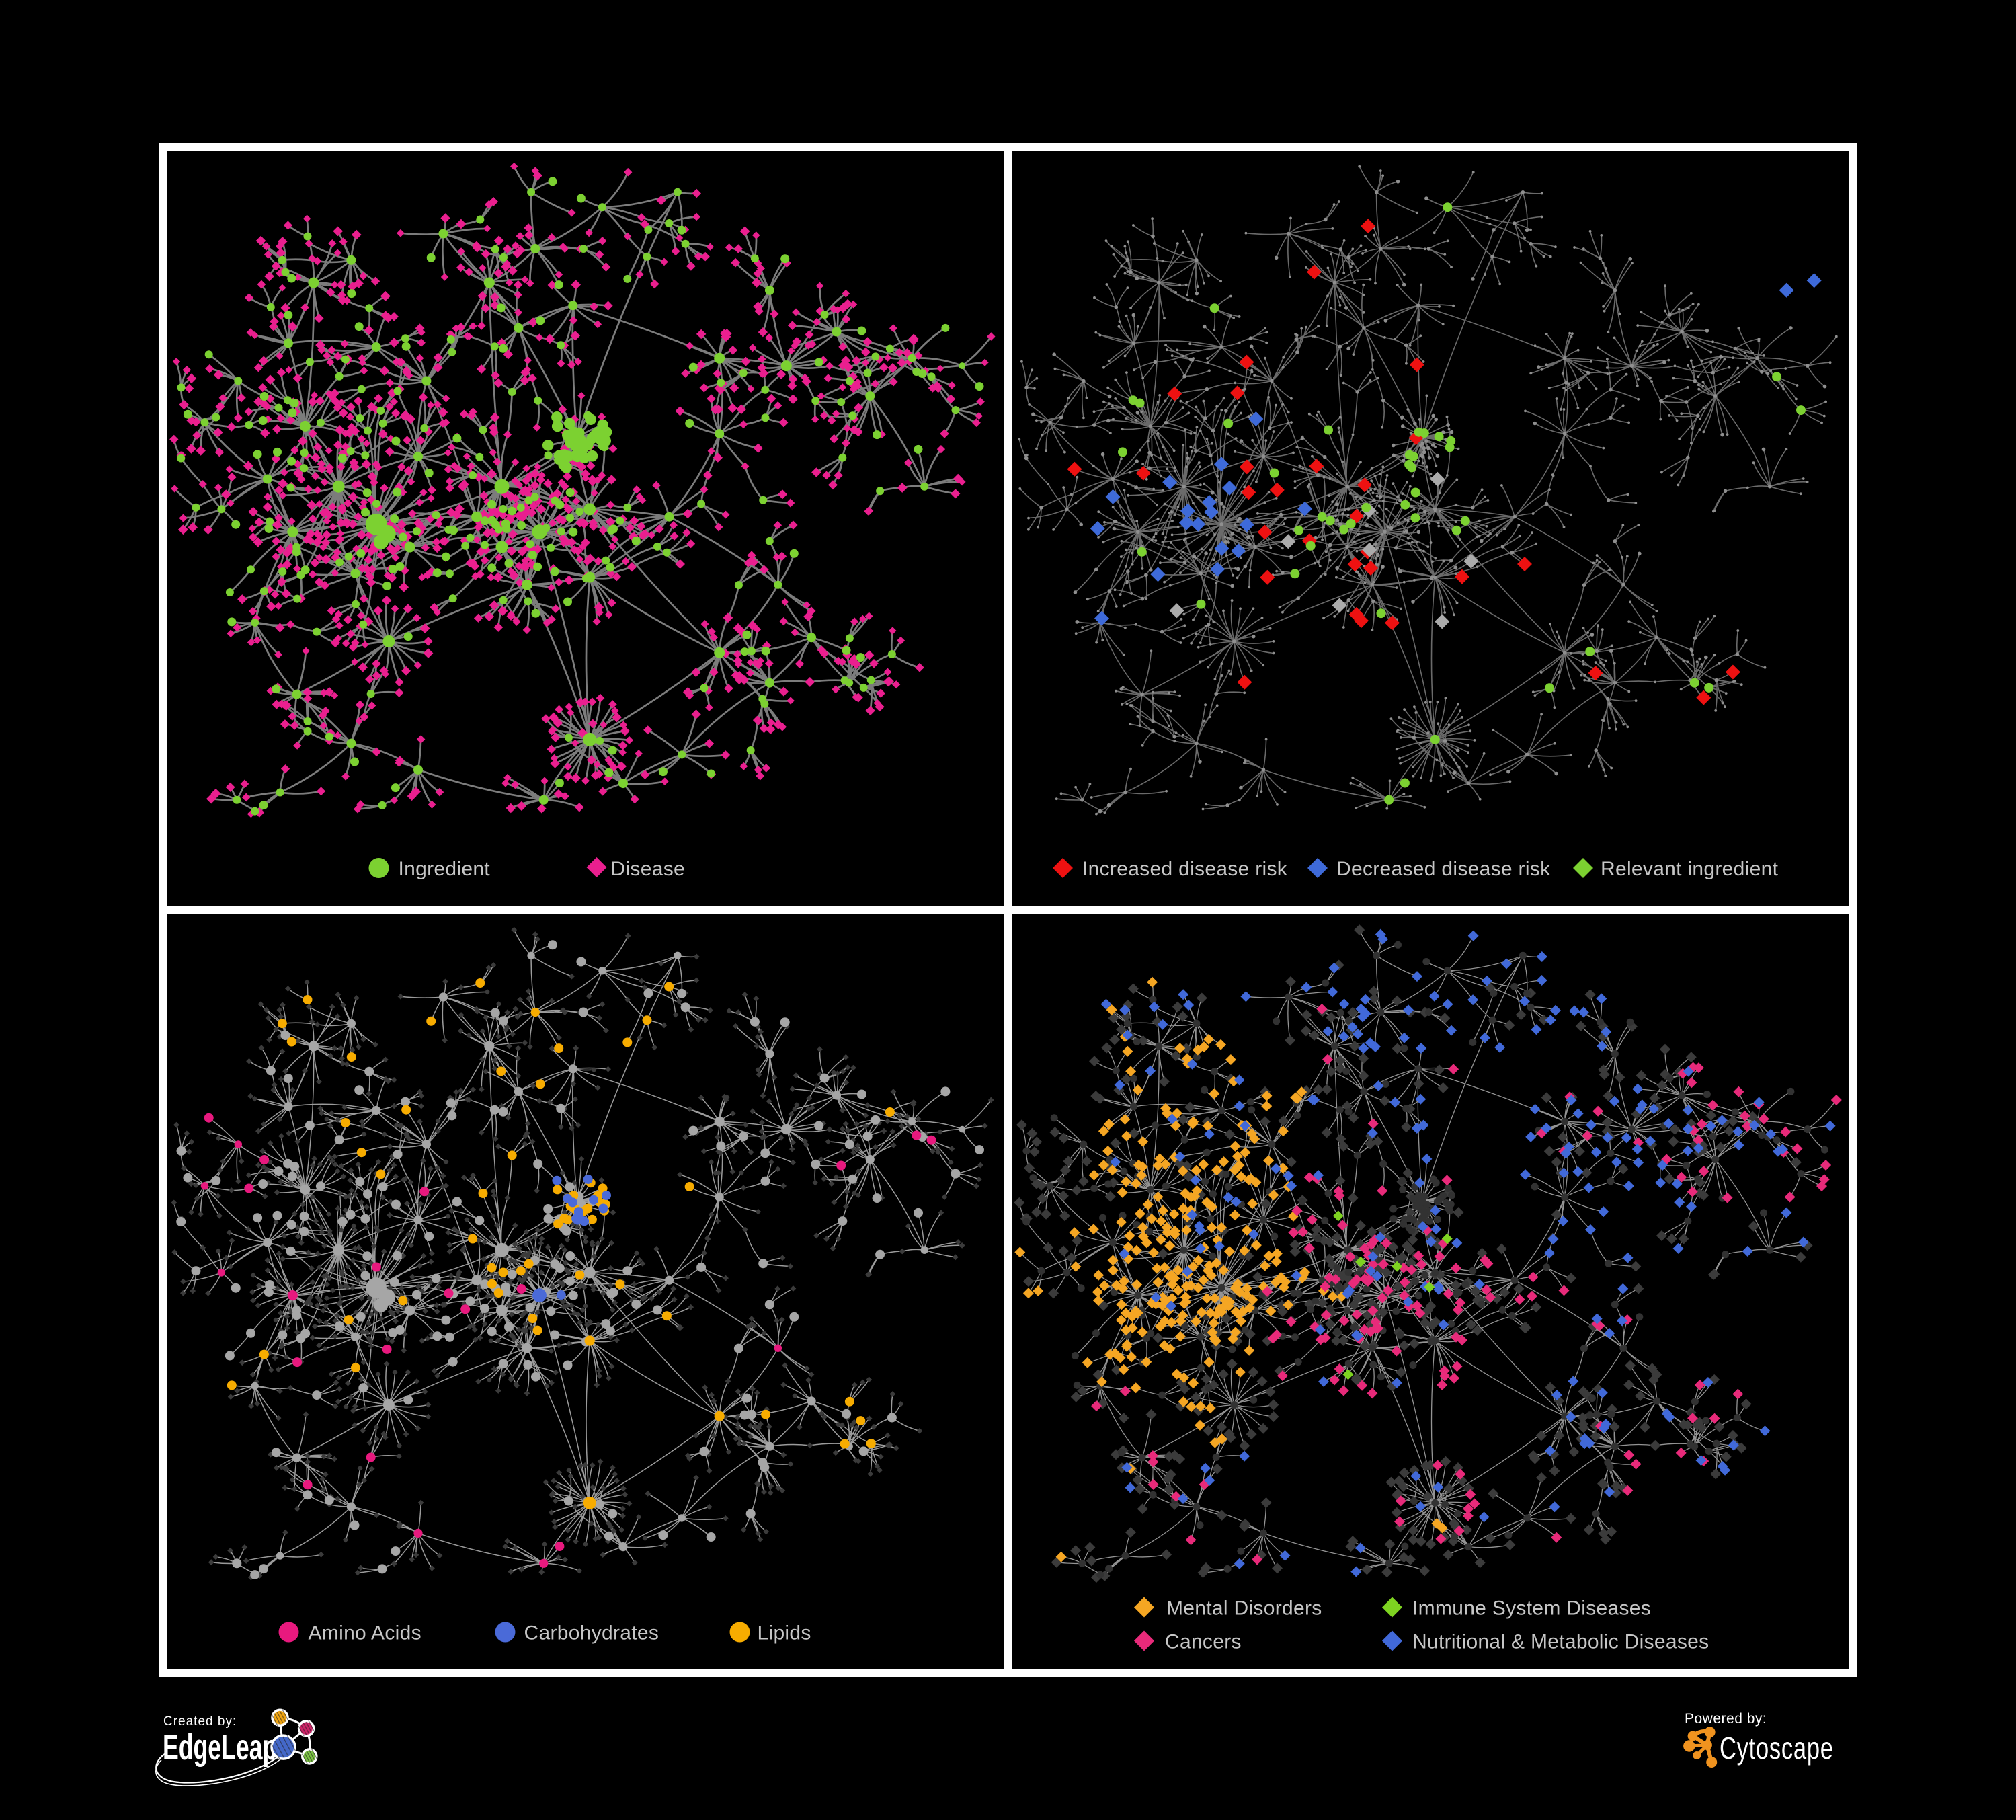 This screenshot has height=1820, width=2016. Describe the element at coordinates (445, 869) in the screenshot. I see `svg-text: Ingredient` at that location.